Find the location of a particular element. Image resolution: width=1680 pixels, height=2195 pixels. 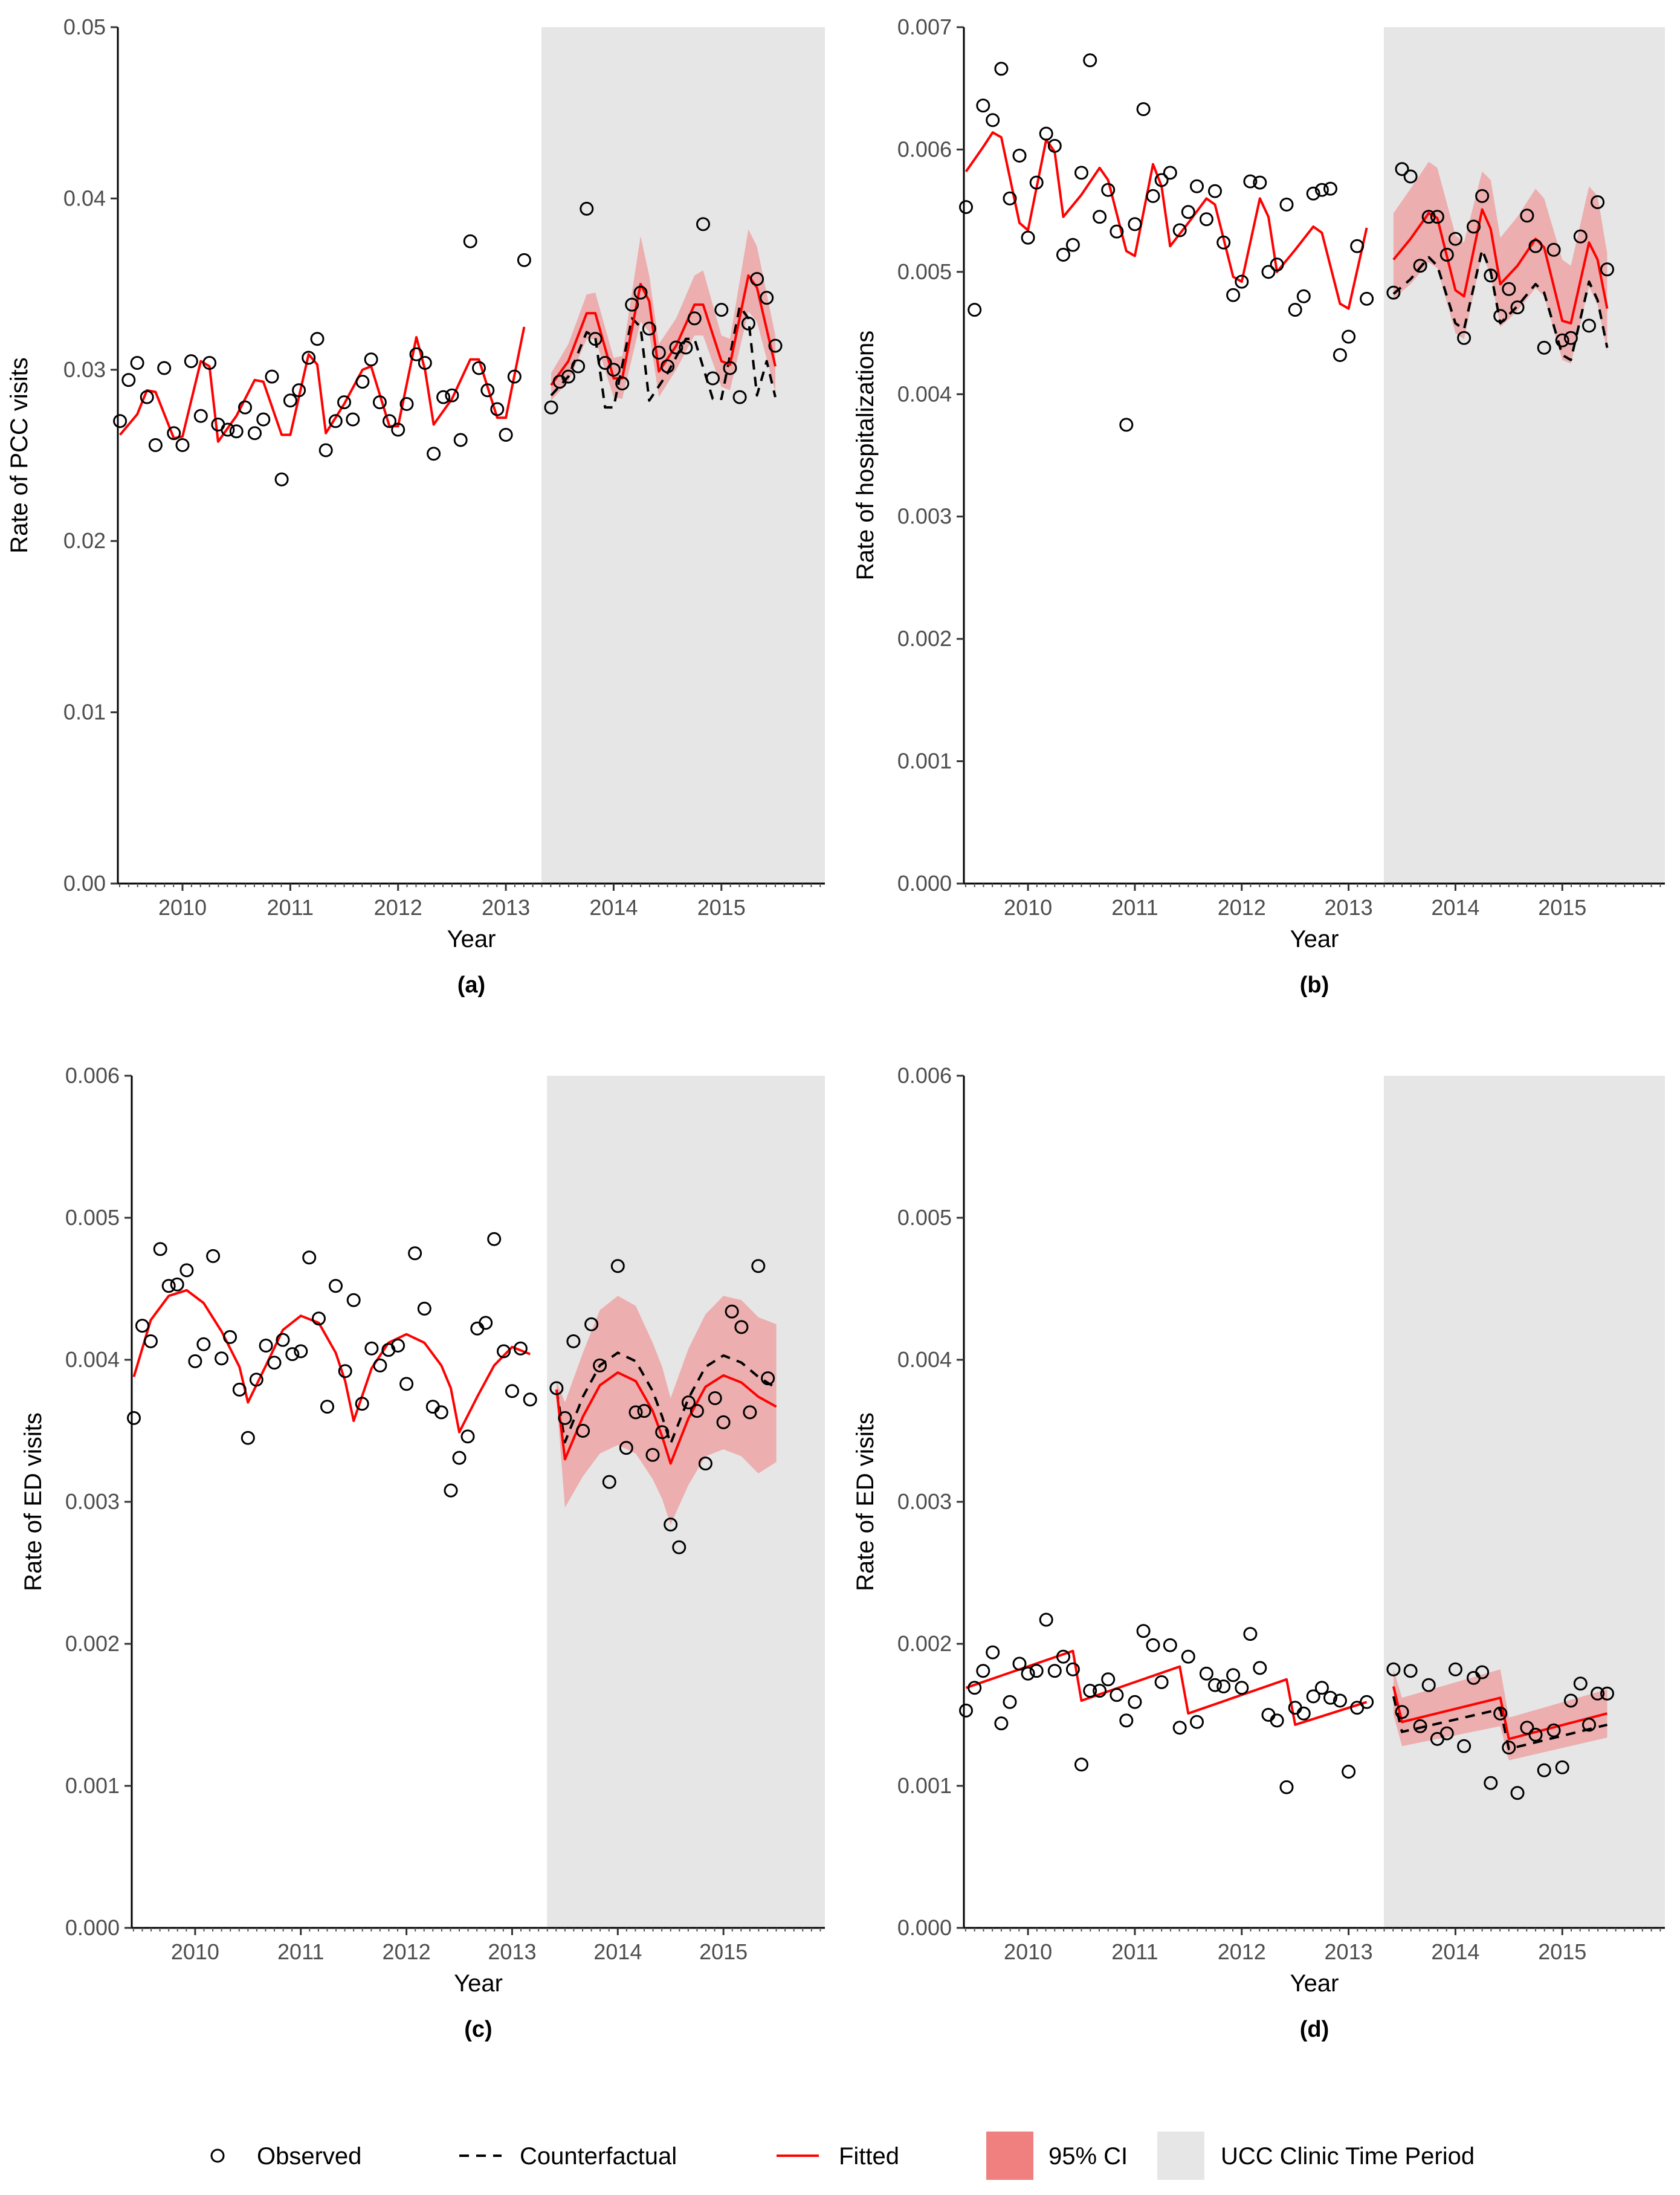

y-tick-label: 0.001 is located at coordinates (92, 1785).